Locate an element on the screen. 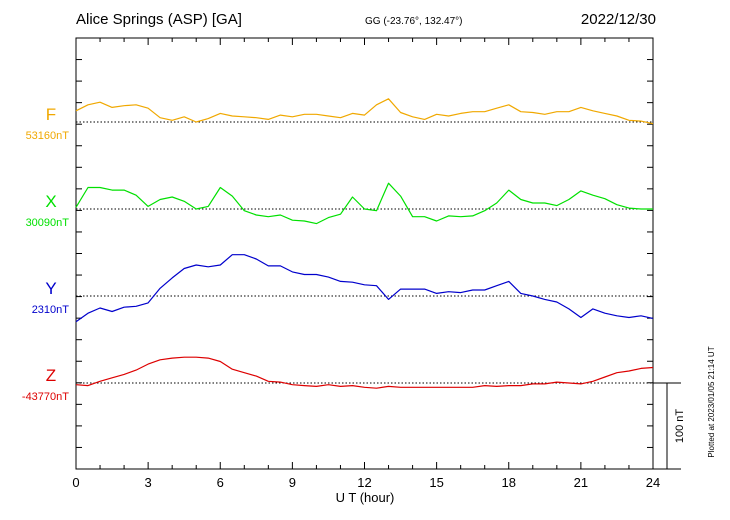 The height and width of the screenshot is (520, 730). series-y-line is located at coordinates (364, 288).